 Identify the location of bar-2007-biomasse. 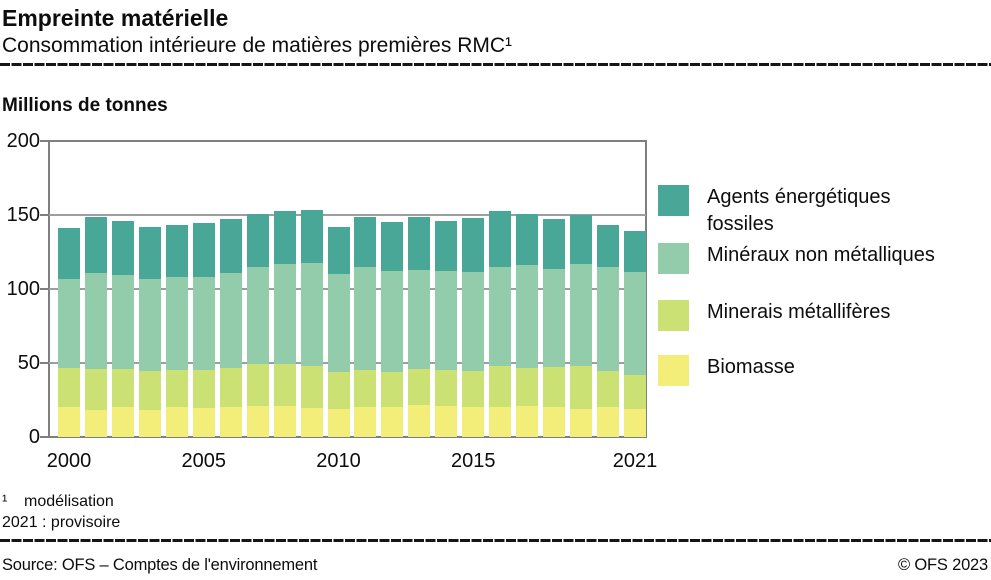
(257, 421).